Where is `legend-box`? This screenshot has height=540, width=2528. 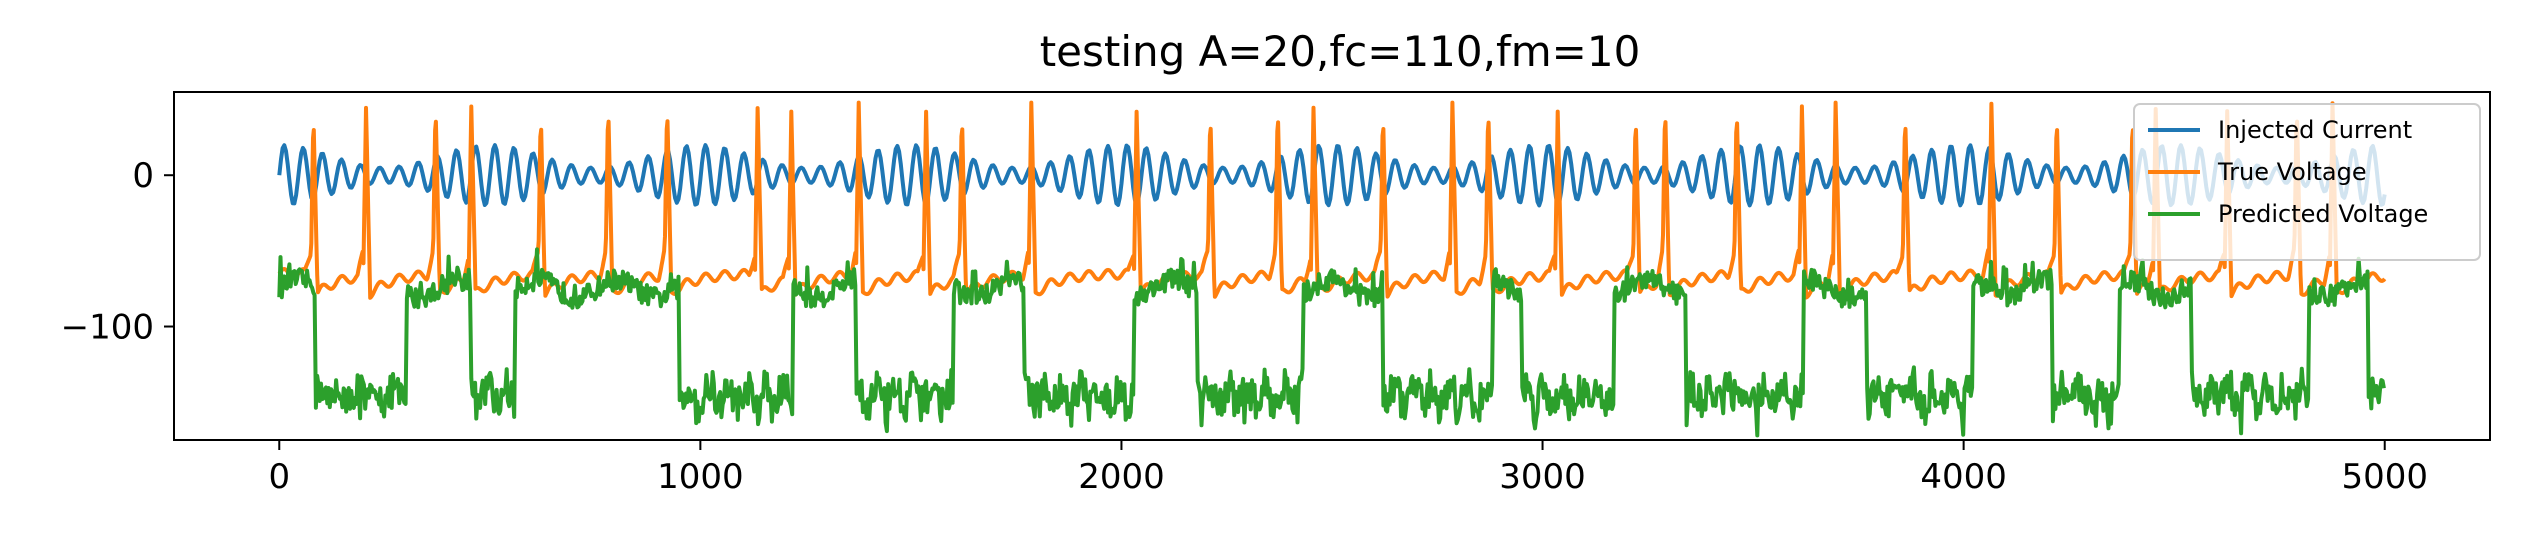 legend-box is located at coordinates (2307, 182).